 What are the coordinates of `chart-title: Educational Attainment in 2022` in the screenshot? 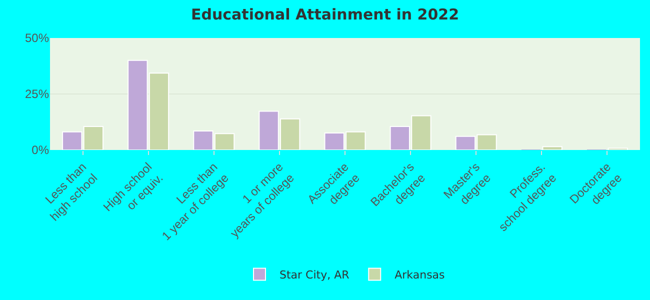 It's located at (325, 15).